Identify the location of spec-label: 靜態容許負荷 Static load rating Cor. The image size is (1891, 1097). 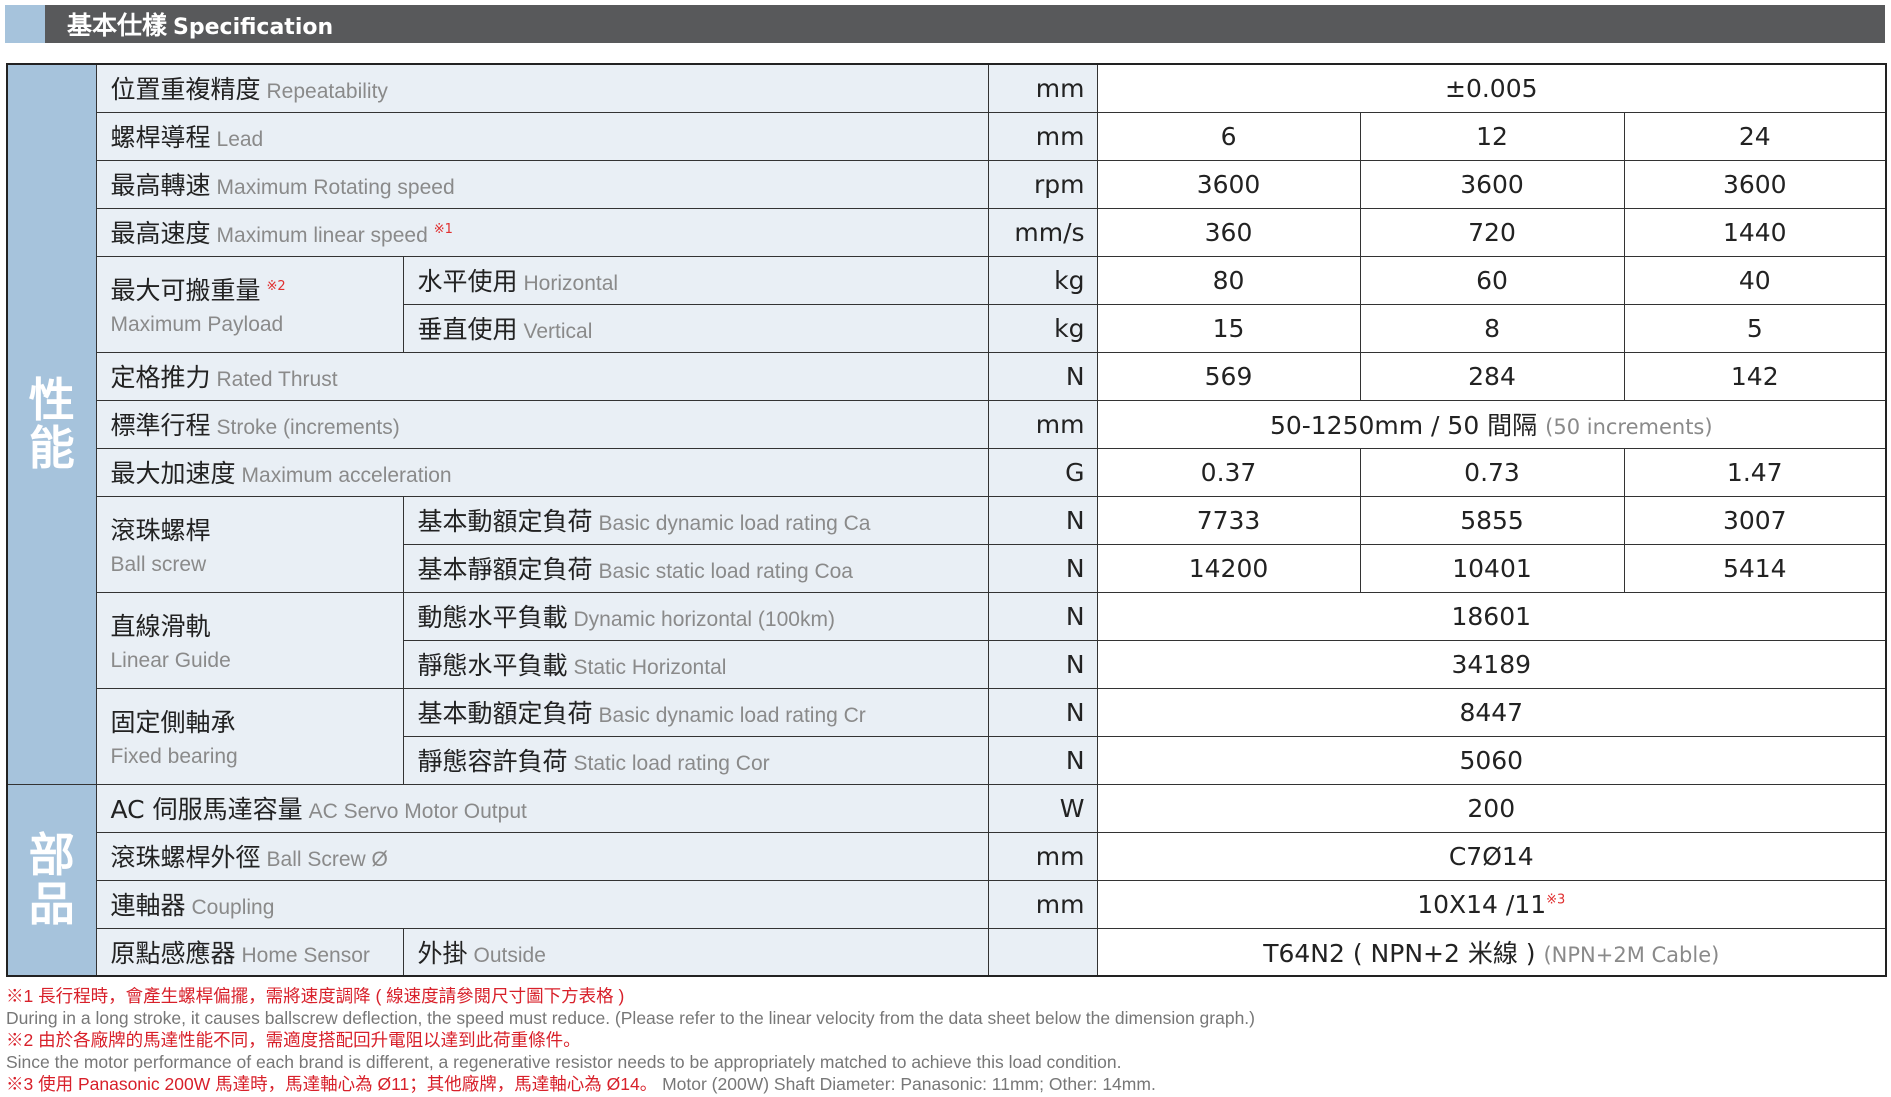
(695, 760).